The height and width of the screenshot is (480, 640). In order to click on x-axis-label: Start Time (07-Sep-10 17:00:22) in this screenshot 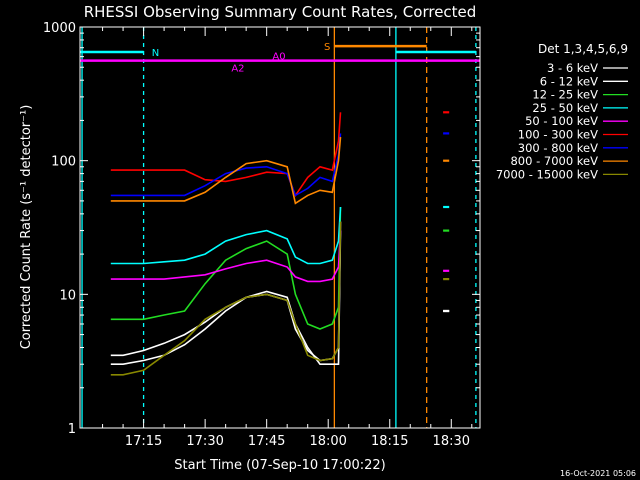, I will do `click(279, 465)`.